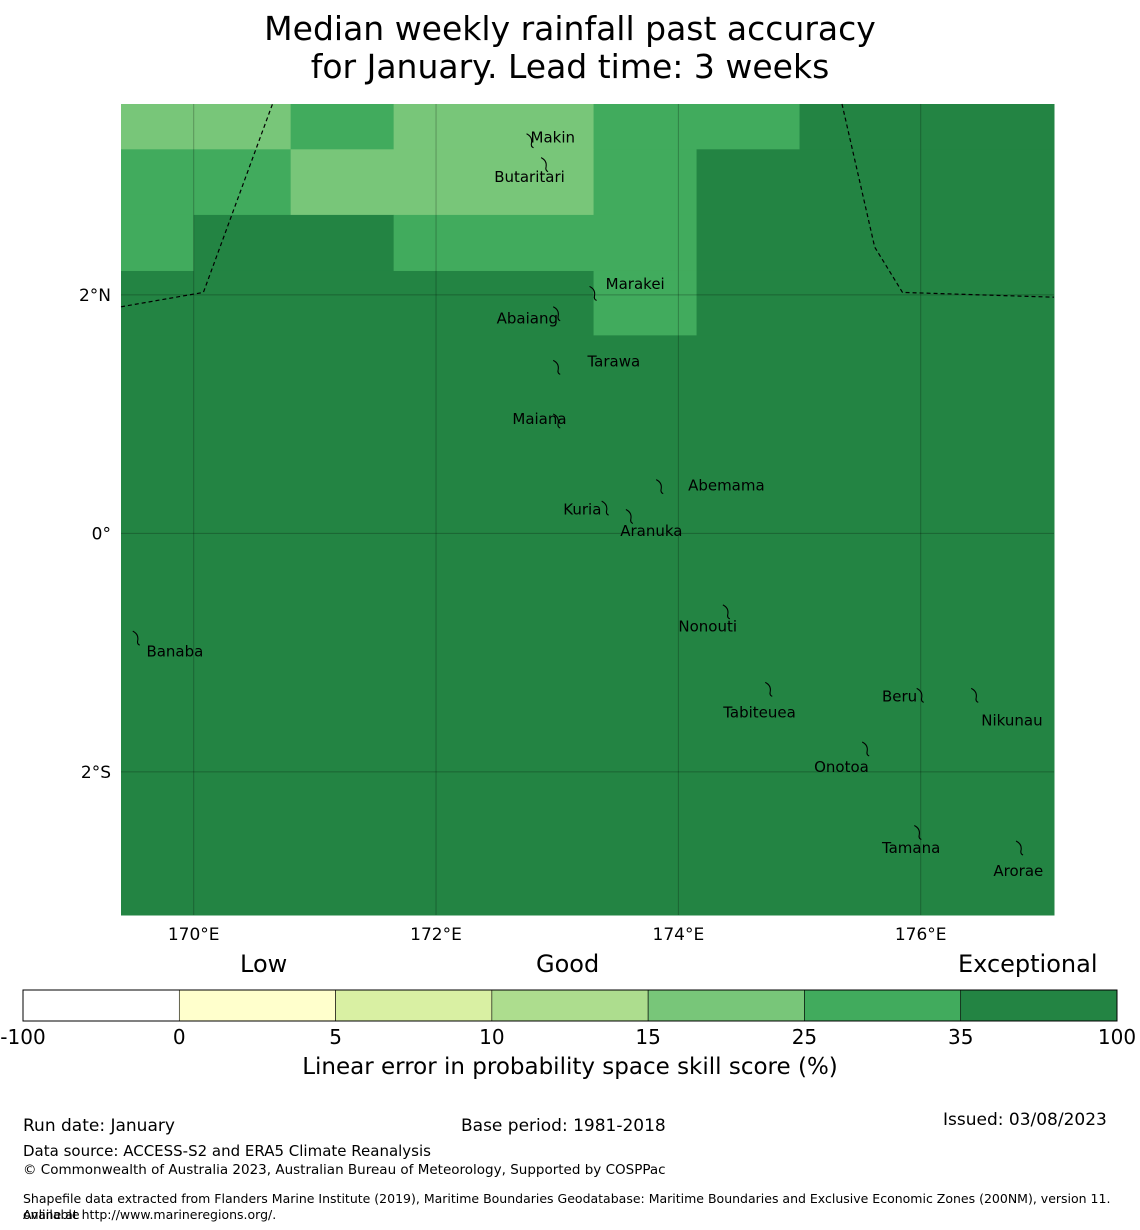 The image size is (1140, 1230). I want to click on colorbar-tick-label: 15, so click(647, 1037).